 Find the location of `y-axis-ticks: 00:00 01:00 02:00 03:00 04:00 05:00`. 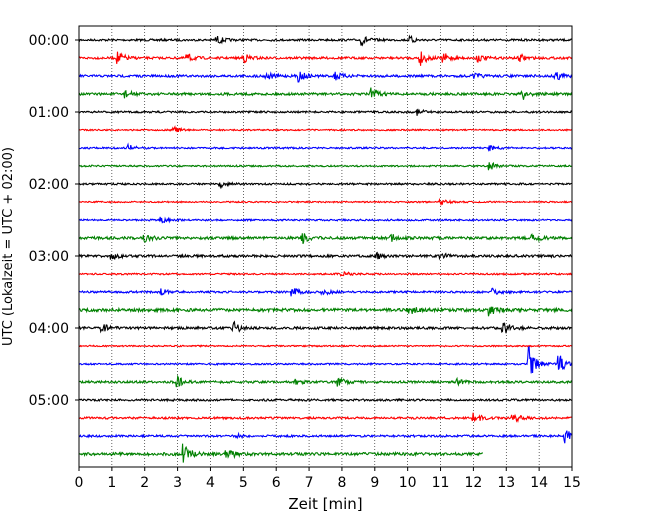

y-axis-ticks: 00:00 01:00 02:00 03:00 04:00 05:00 is located at coordinates (54, 221).